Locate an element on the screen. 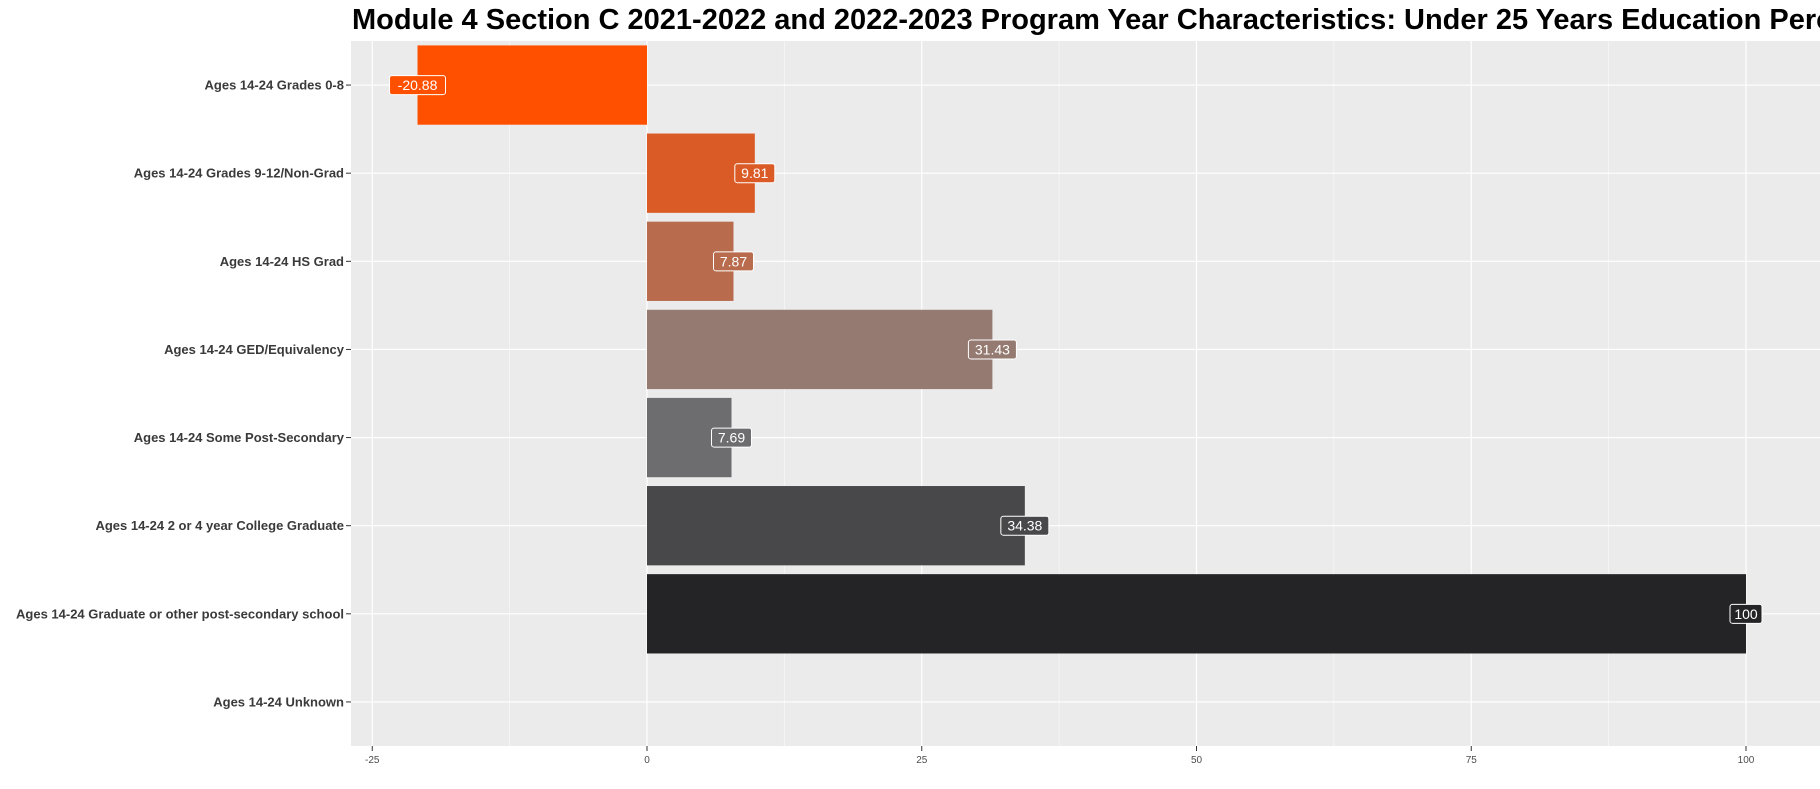 The image size is (1820, 789). data-label: 7.69 is located at coordinates (732, 437).